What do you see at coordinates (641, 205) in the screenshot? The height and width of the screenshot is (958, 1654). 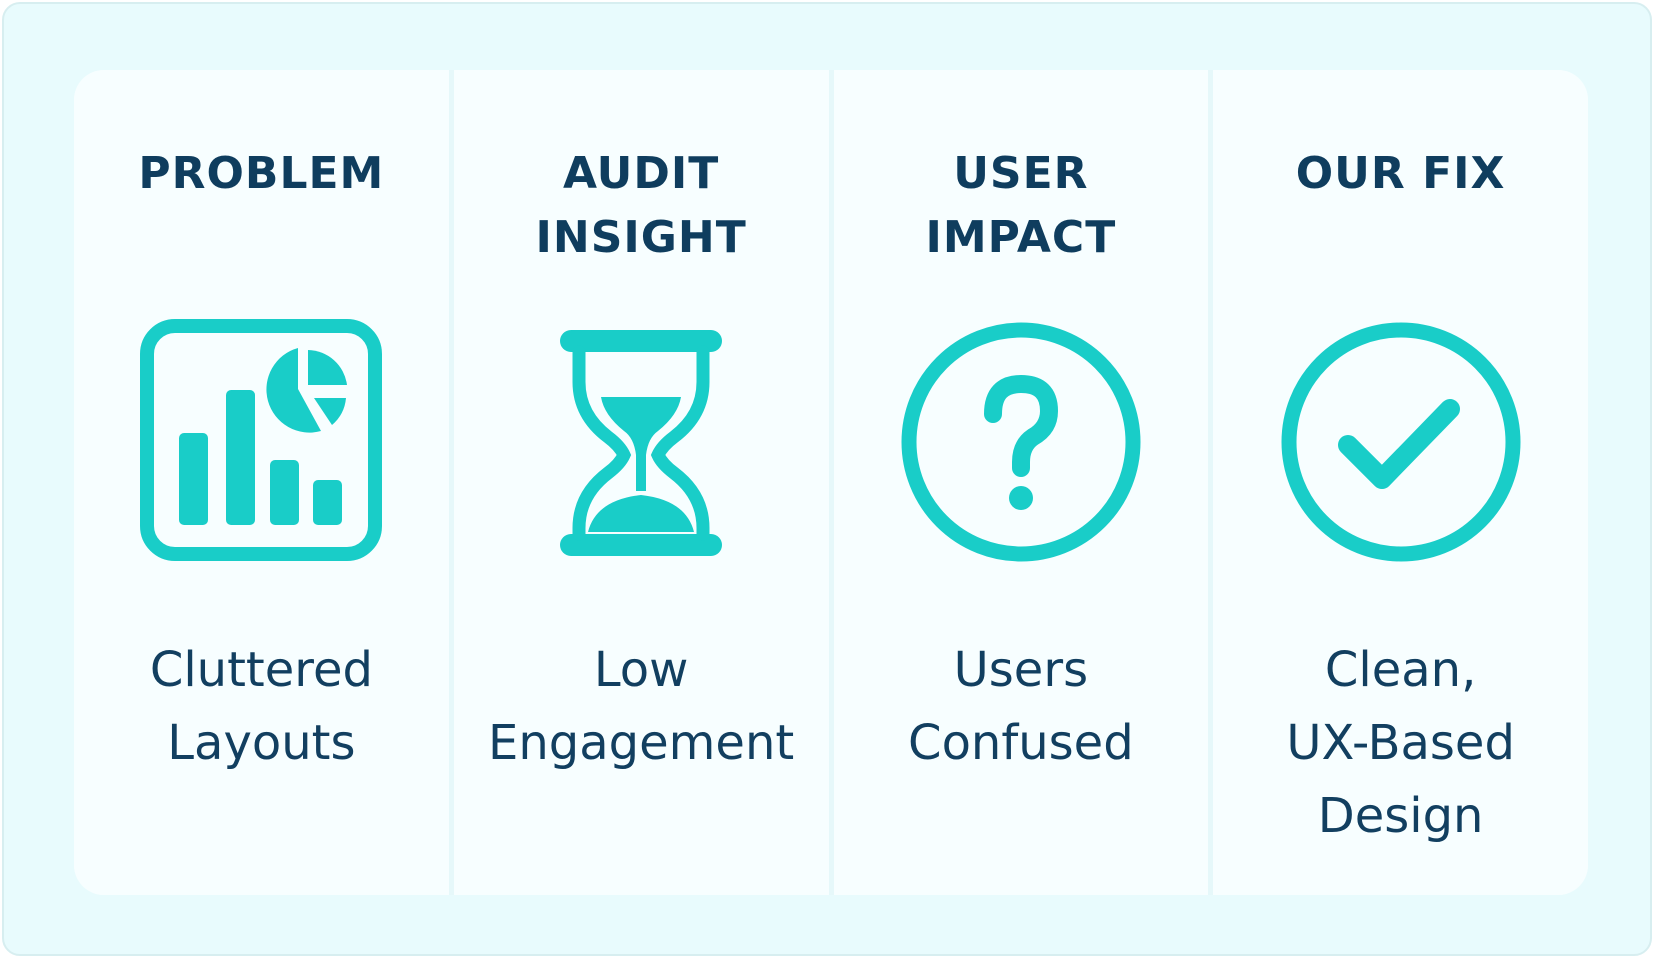 I see `column-heading-audit-insight: AUDIT INSIGHT` at bounding box center [641, 205].